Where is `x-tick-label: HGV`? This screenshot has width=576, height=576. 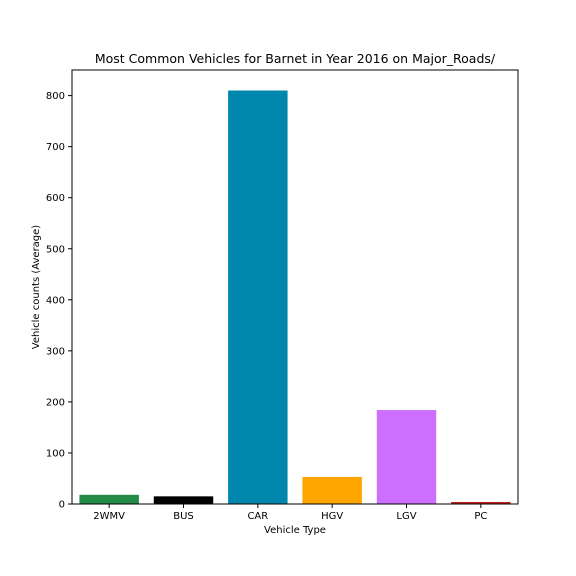
x-tick-label: HGV is located at coordinates (332, 516).